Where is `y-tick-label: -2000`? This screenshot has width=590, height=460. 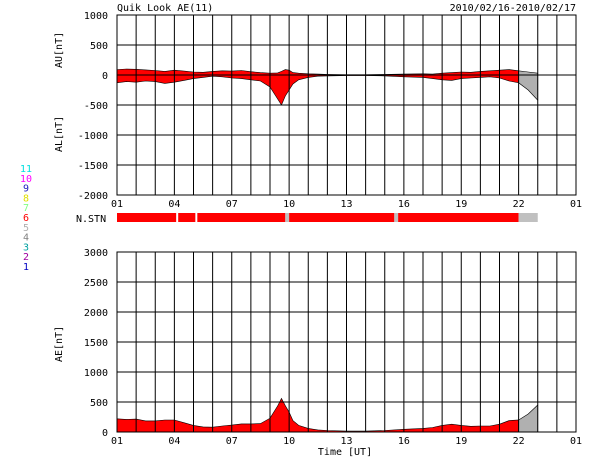
y-tick-label: -2000 is located at coordinates (93, 196).